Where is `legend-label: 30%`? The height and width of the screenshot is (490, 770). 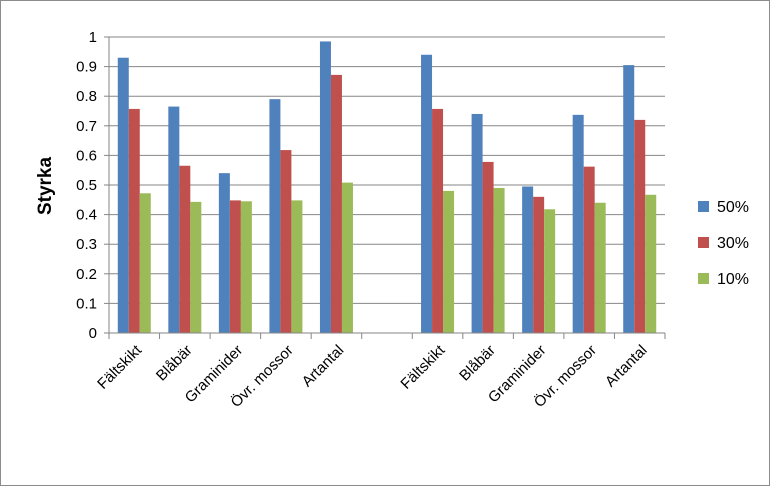 legend-label: 30% is located at coordinates (733, 243).